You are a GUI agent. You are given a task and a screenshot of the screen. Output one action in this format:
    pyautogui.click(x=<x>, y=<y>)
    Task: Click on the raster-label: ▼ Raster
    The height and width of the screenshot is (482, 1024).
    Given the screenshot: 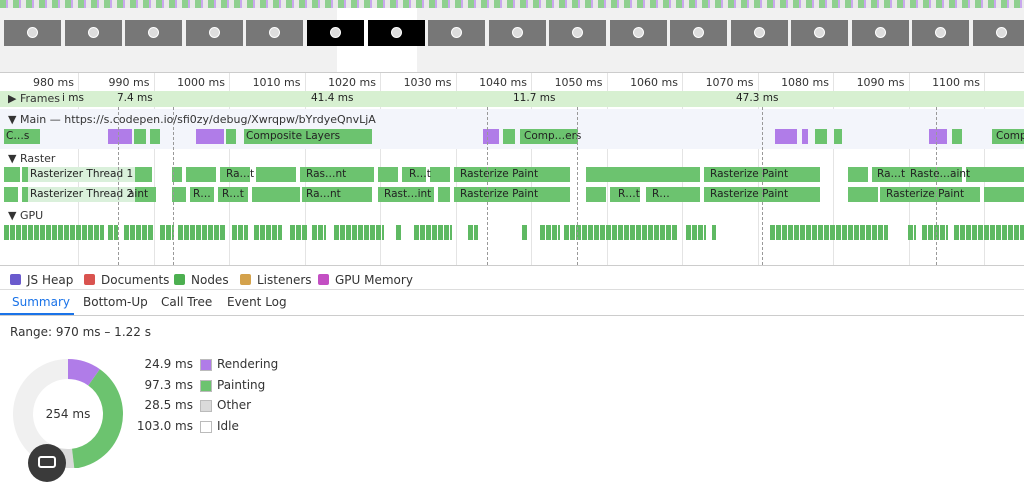 What is the action you would take?
    pyautogui.click(x=31, y=158)
    